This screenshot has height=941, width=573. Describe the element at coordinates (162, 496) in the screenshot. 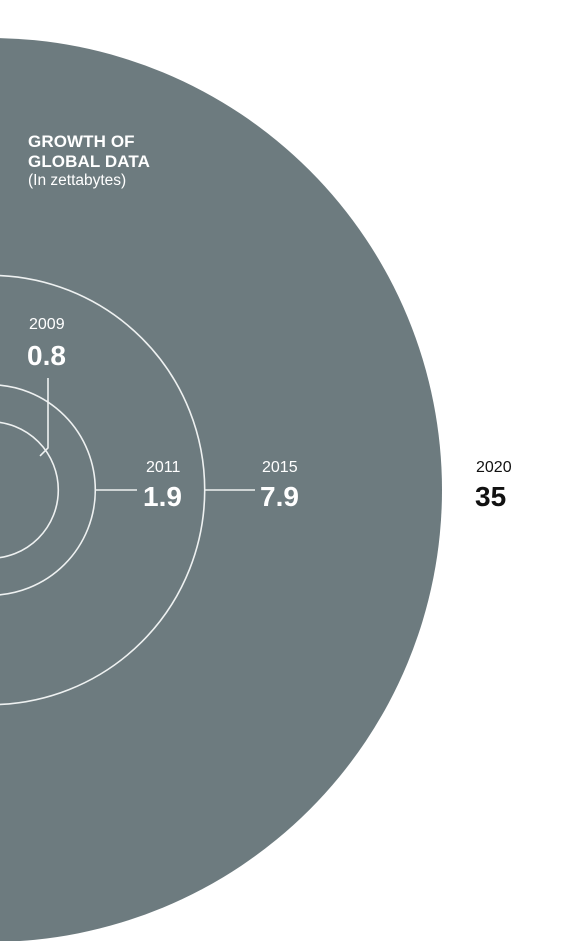

I see `value-label-2011: 1.9` at that location.